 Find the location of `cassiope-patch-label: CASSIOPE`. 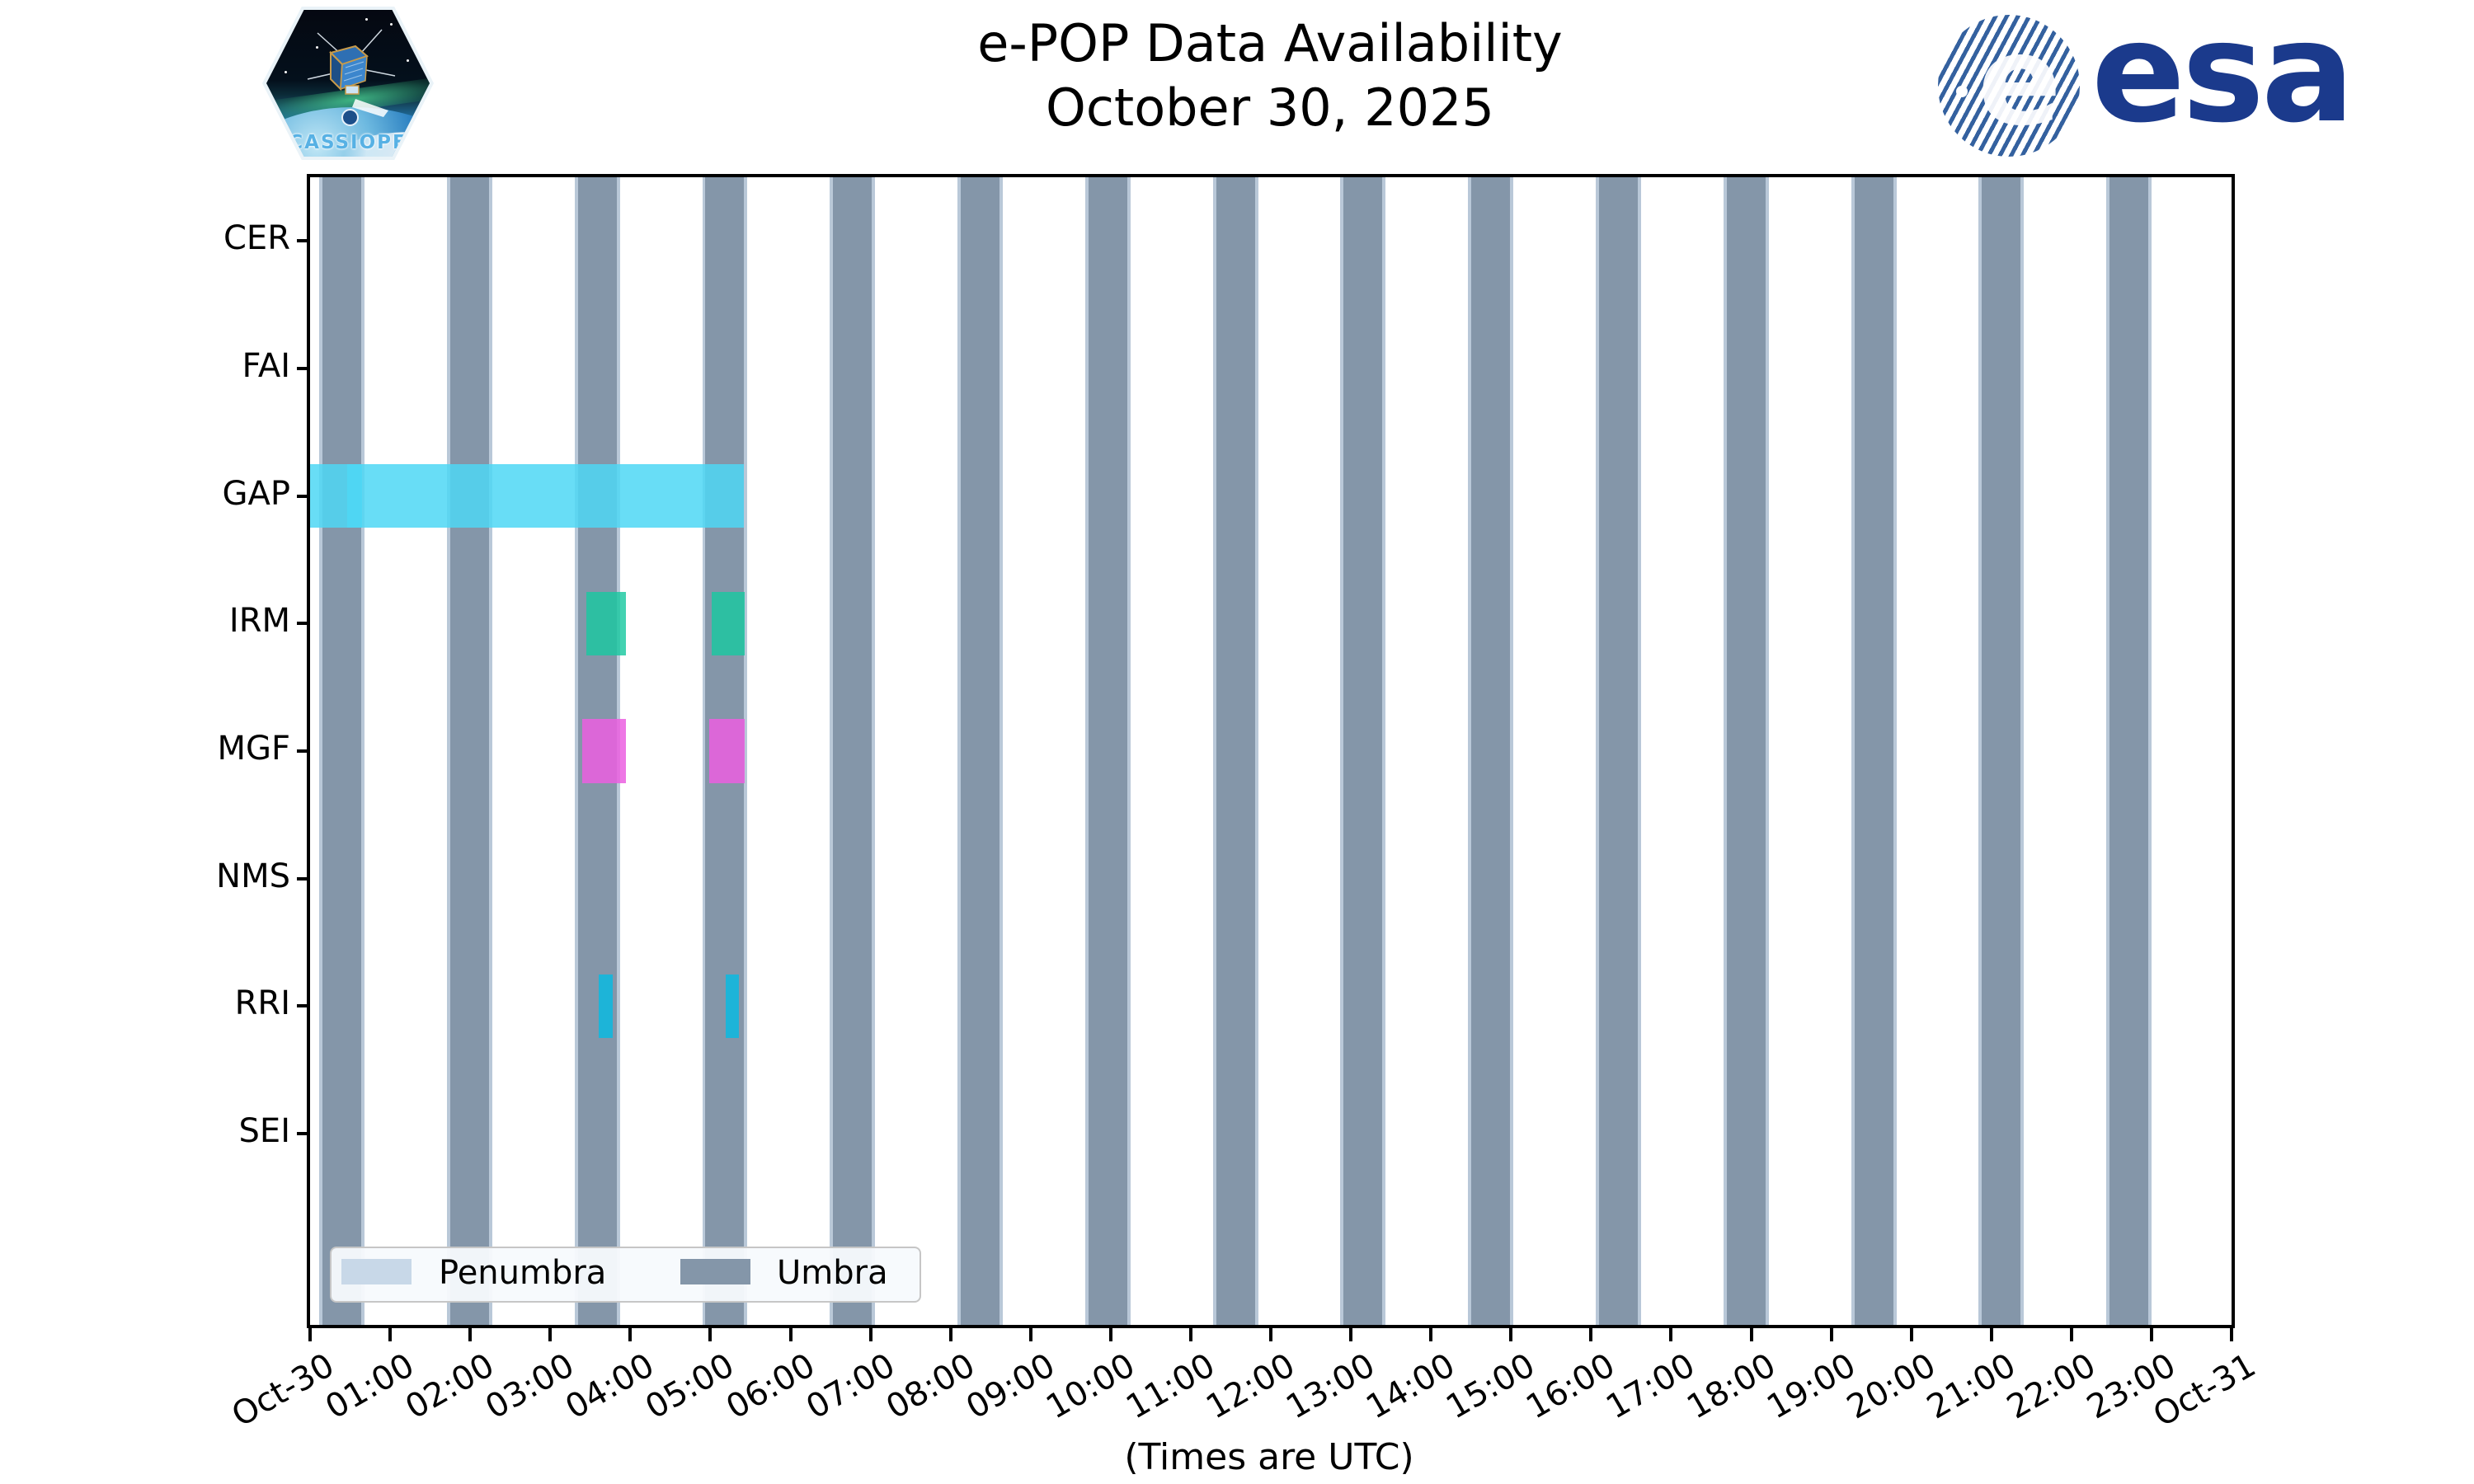

cassiope-patch-label: CASSIOPE is located at coordinates (348, 142).